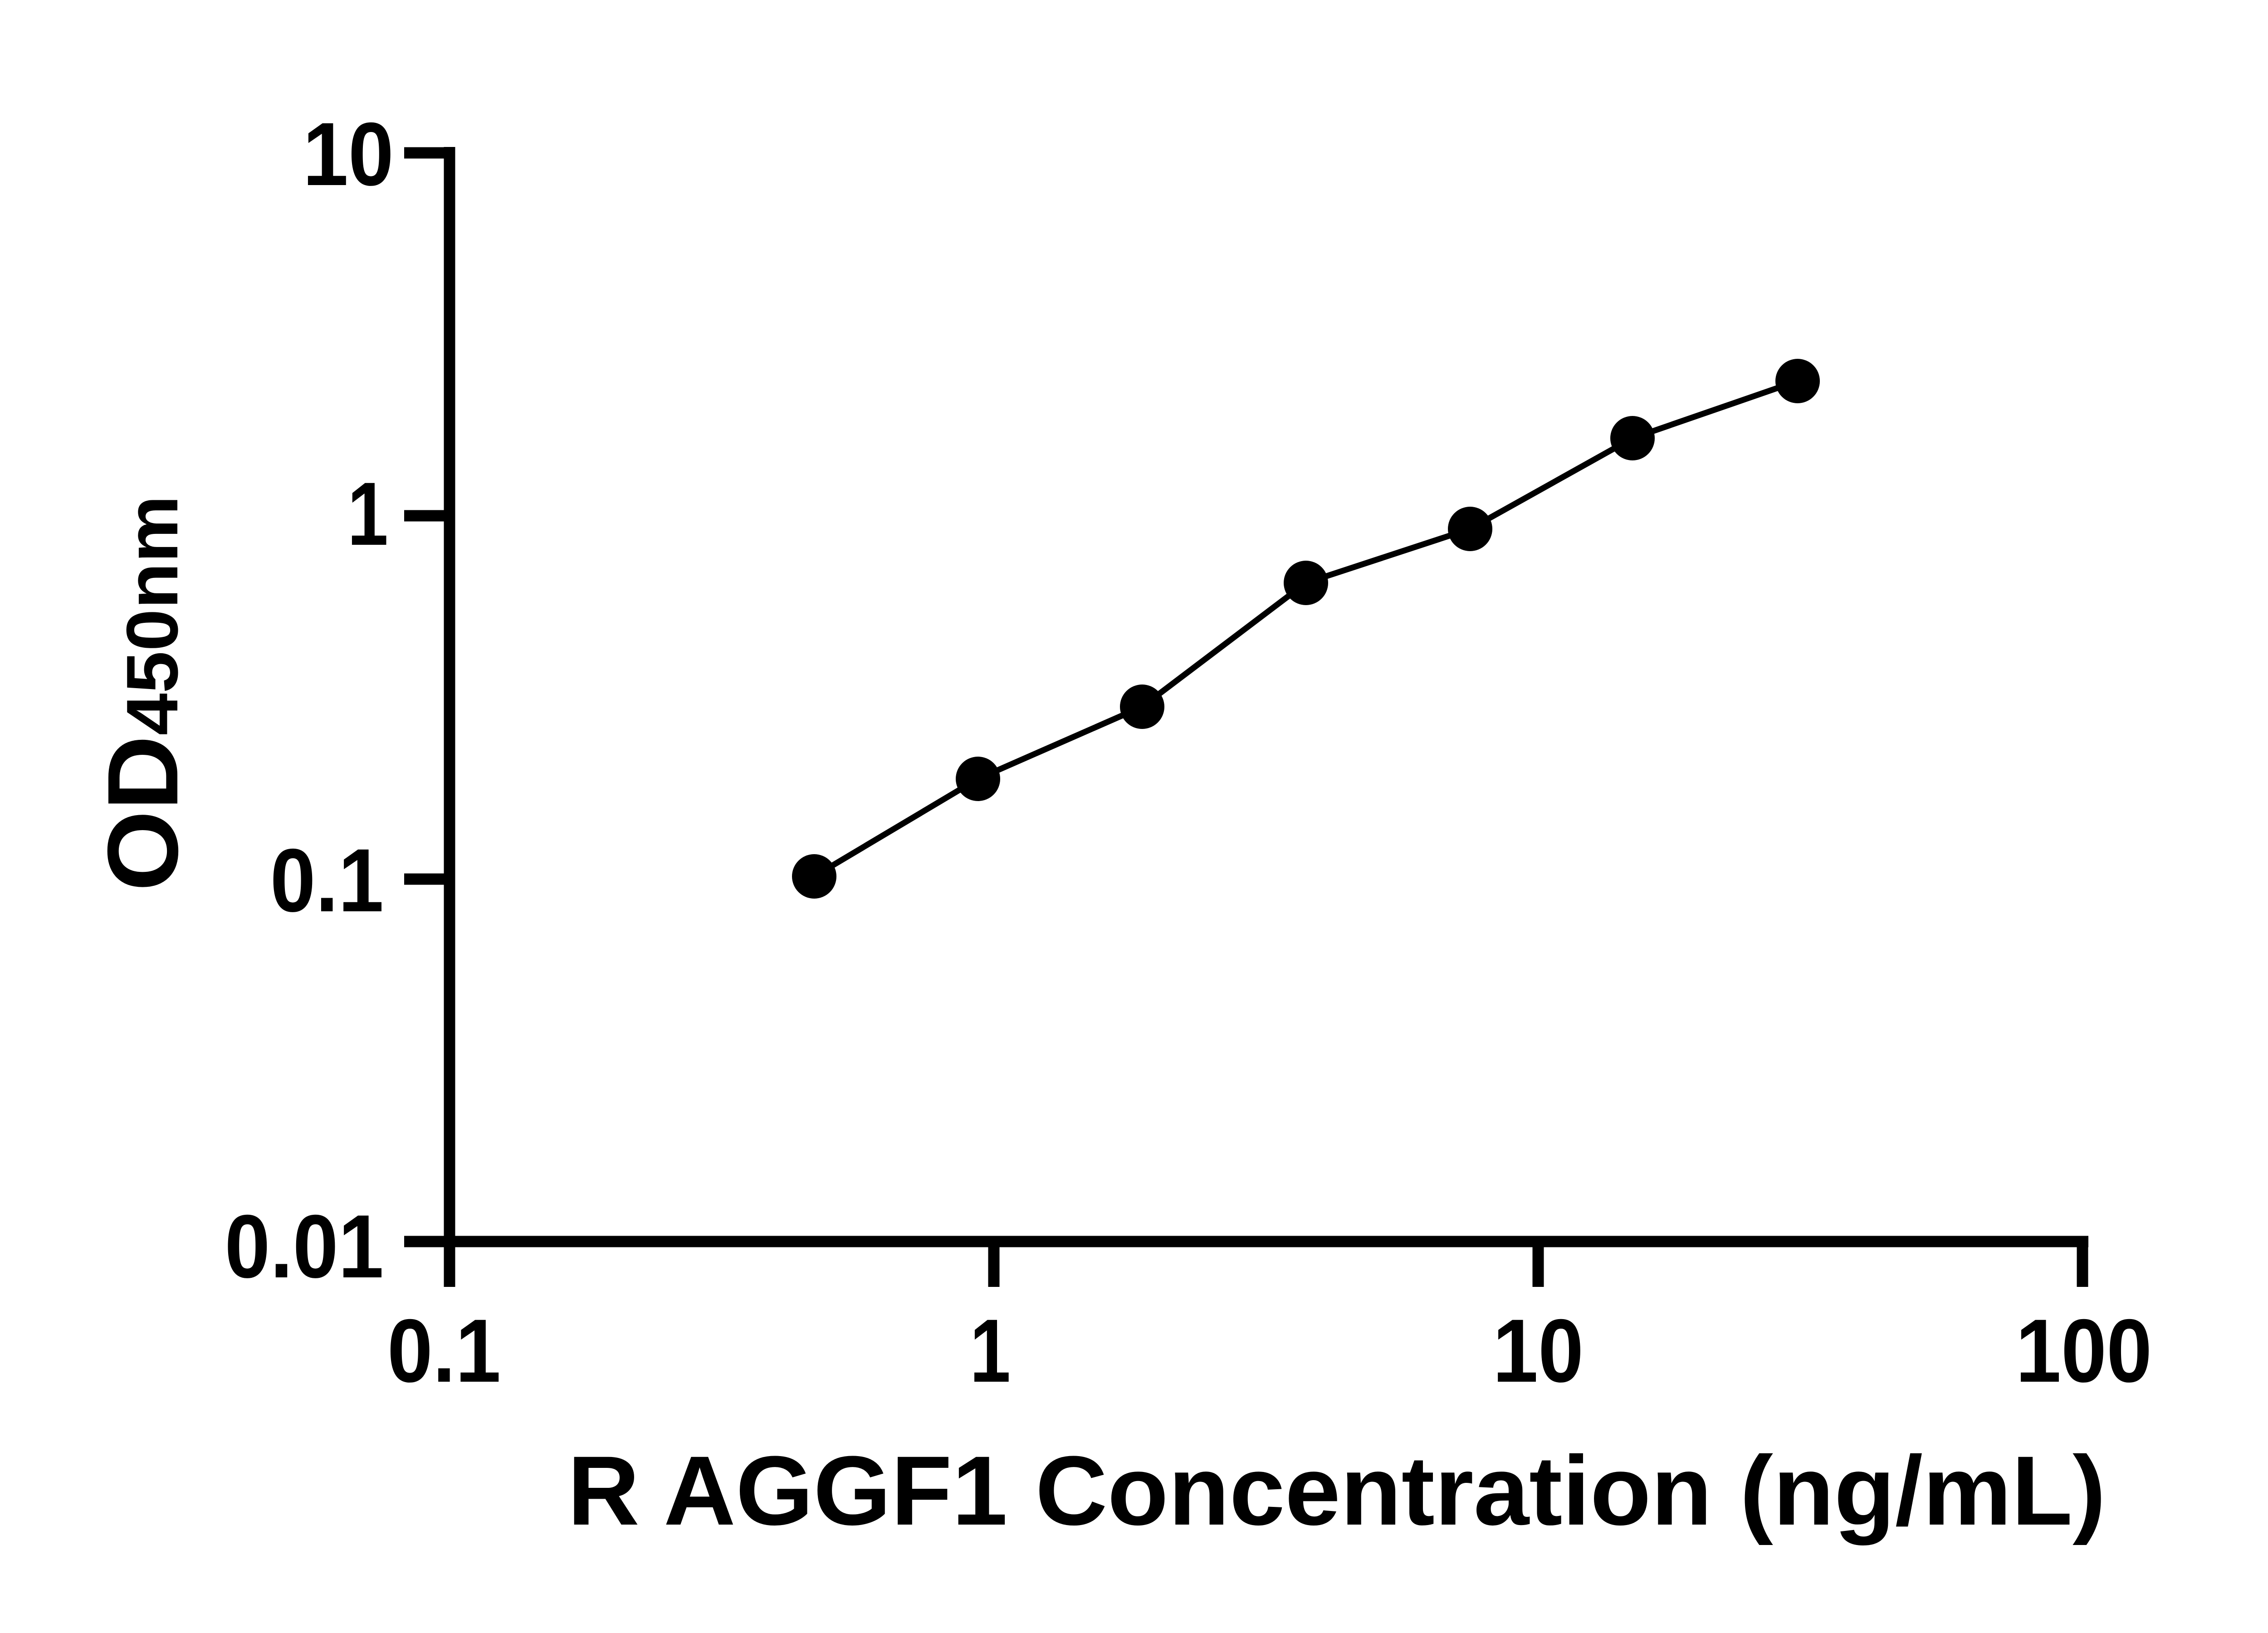 The height and width of the screenshot is (1633, 2268). Describe the element at coordinates (2084, 1351) in the screenshot. I see `svg-text: 100` at that location.